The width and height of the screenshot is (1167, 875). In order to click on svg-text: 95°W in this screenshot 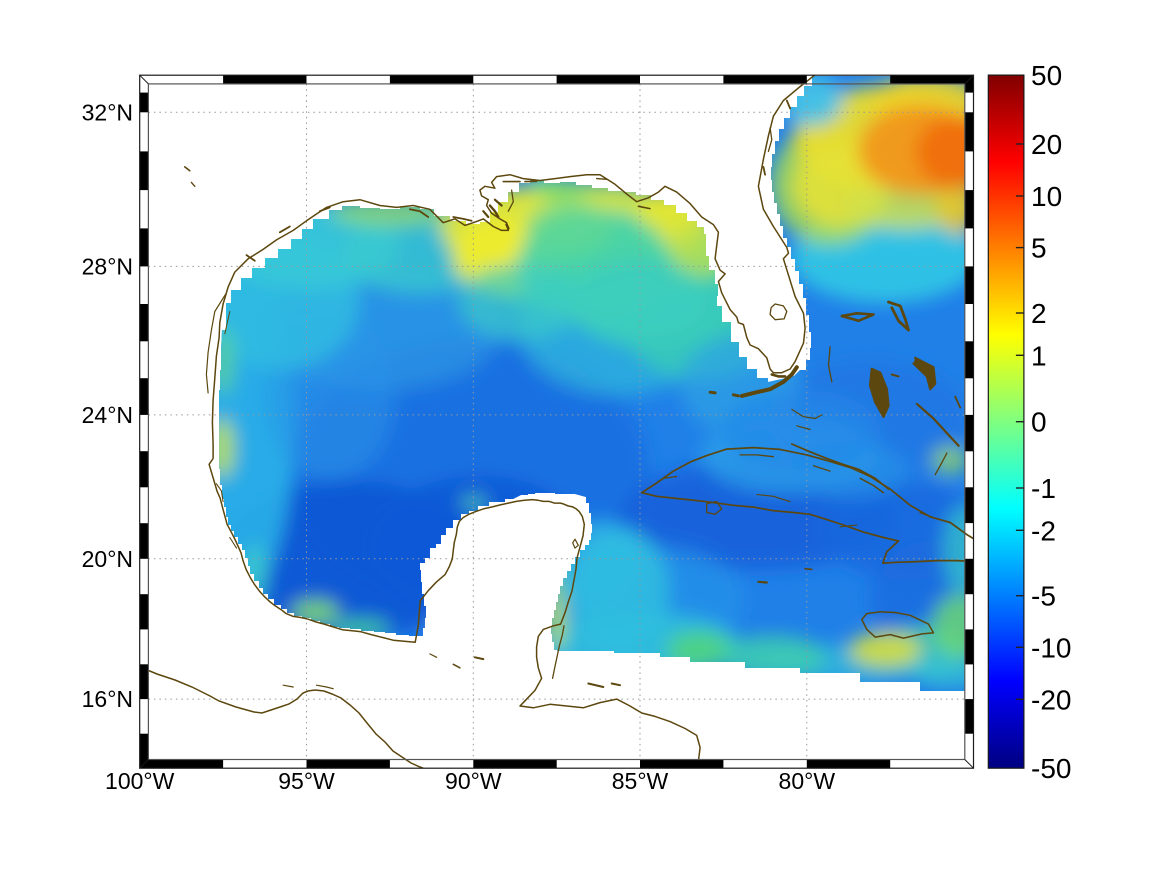, I will do `click(306, 781)`.